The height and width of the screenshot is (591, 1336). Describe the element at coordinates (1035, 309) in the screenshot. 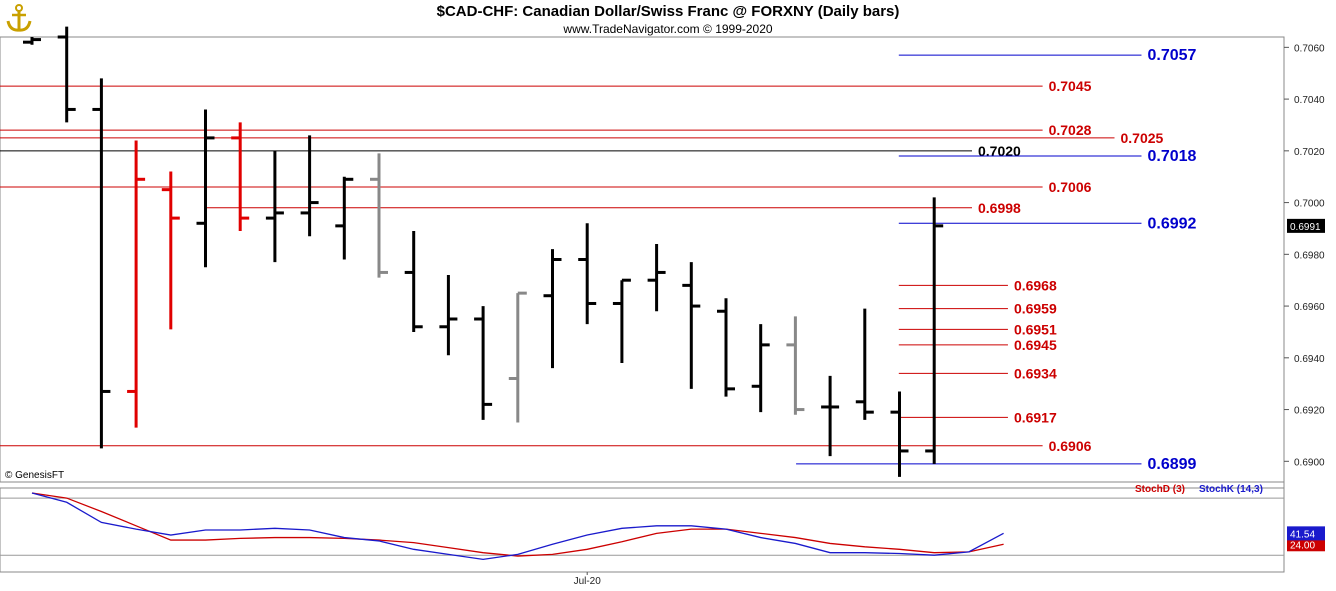

I see `level-label: 0.6959` at that location.